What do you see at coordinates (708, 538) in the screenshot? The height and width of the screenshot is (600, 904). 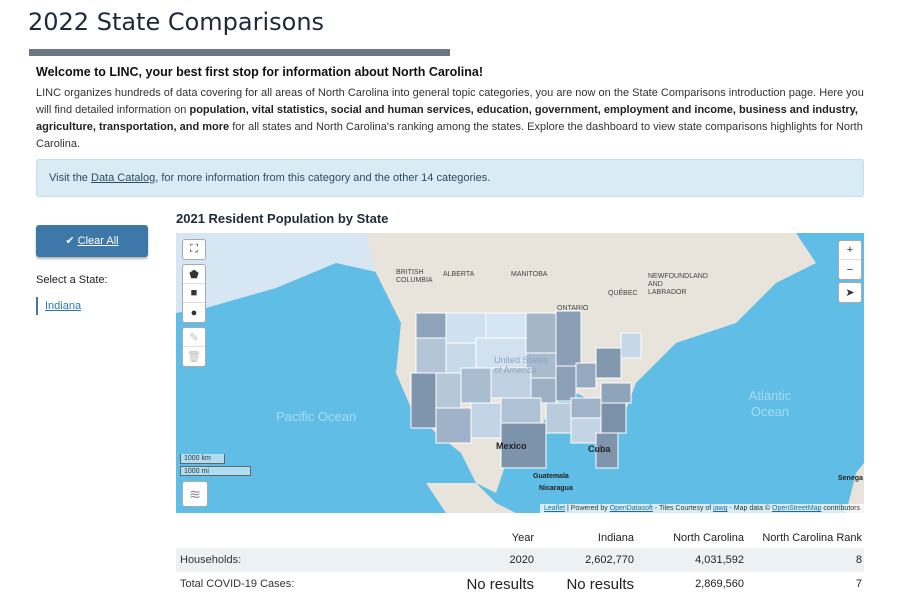 I see `header-north-carolina: North Carolina` at bounding box center [708, 538].